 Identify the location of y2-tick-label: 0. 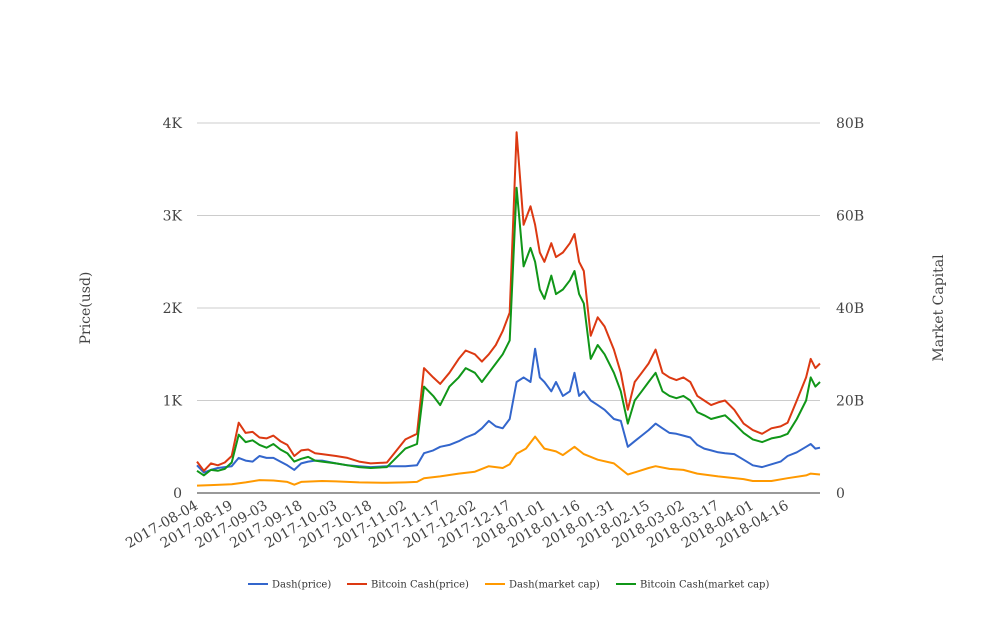
(840, 494).